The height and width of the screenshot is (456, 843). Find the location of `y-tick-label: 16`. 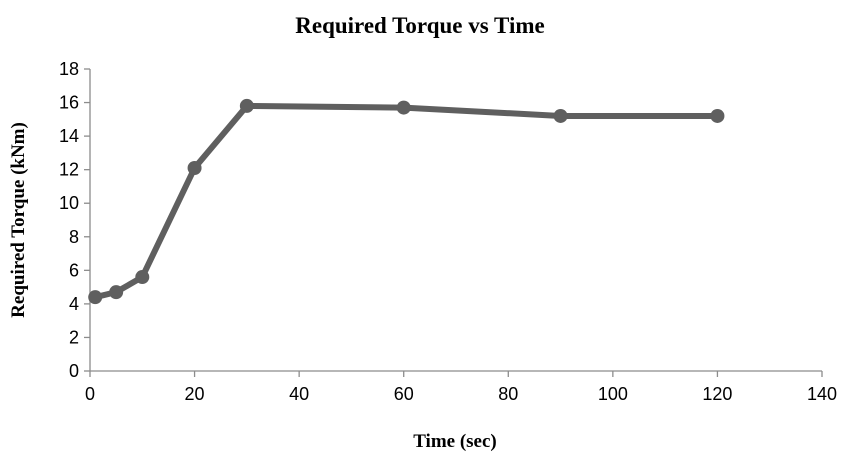

y-tick-label: 16 is located at coordinates (69, 103).